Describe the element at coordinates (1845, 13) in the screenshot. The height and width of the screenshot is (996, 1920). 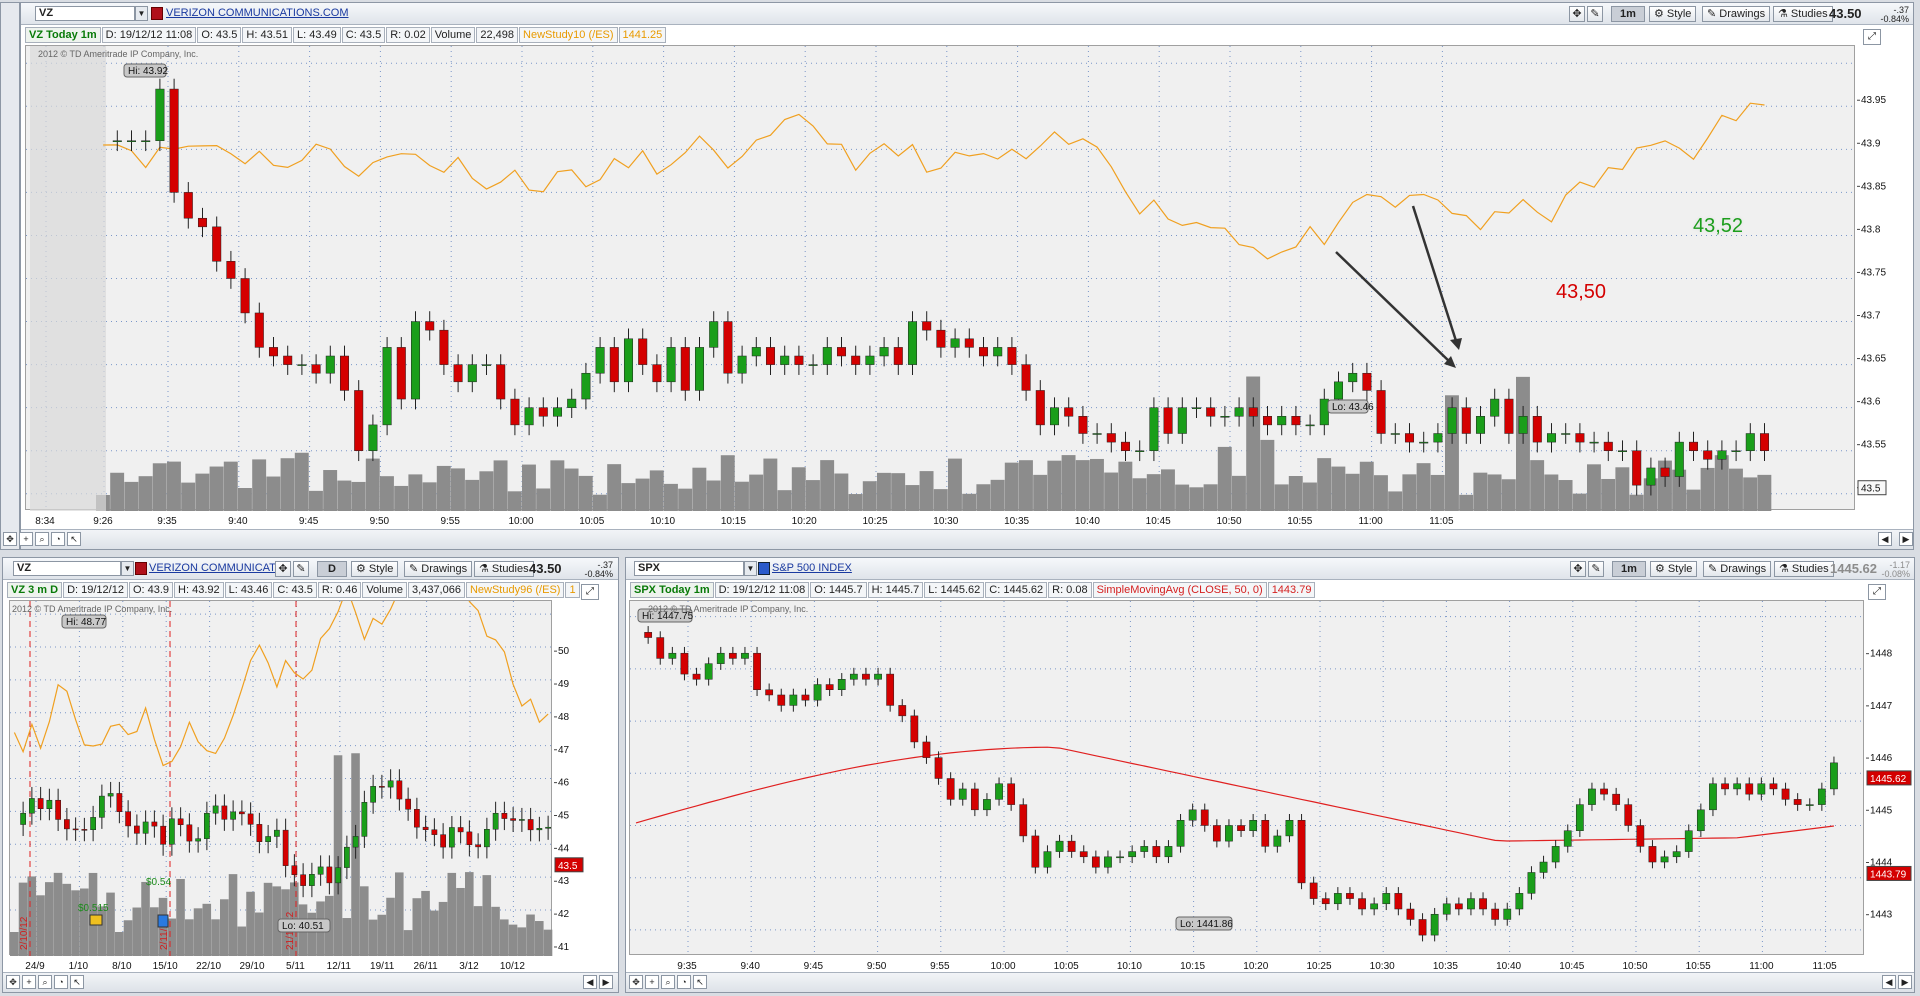
I see `last-price: 43.50` at that location.